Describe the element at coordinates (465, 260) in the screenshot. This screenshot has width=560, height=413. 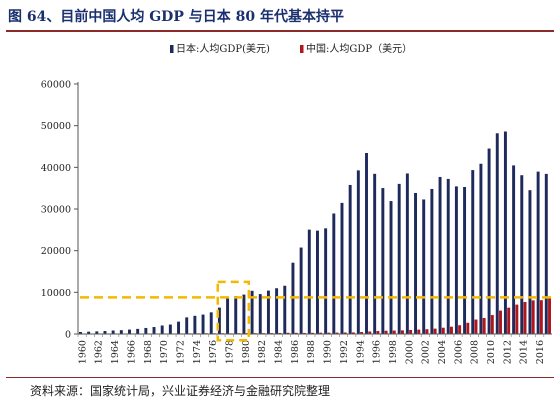
I see `bar-japan-2007` at that location.